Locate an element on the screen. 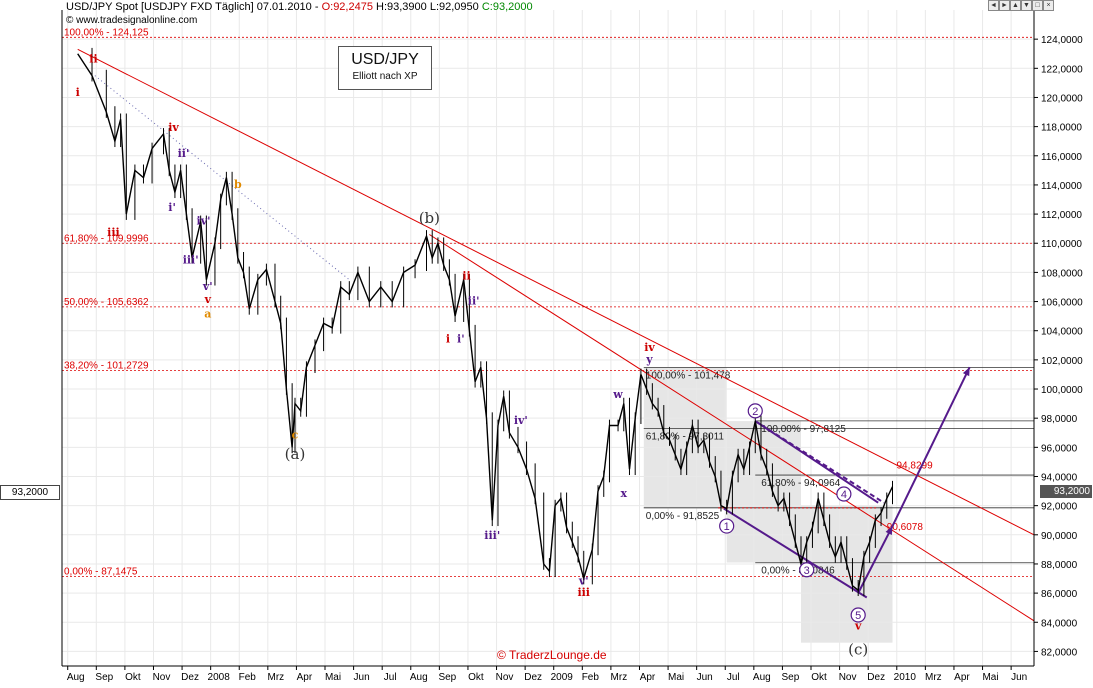  window-button: □ is located at coordinates (1037, 5).